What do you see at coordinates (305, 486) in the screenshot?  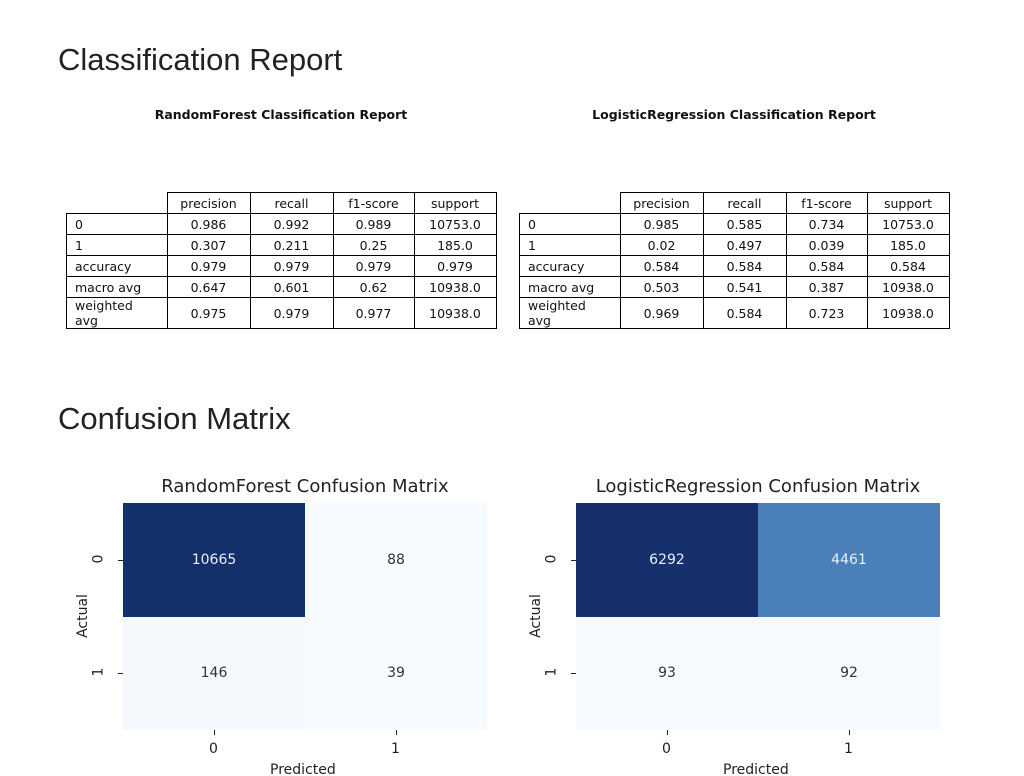 I see `matrix-title: RandomForest Confusion Matrix` at bounding box center [305, 486].